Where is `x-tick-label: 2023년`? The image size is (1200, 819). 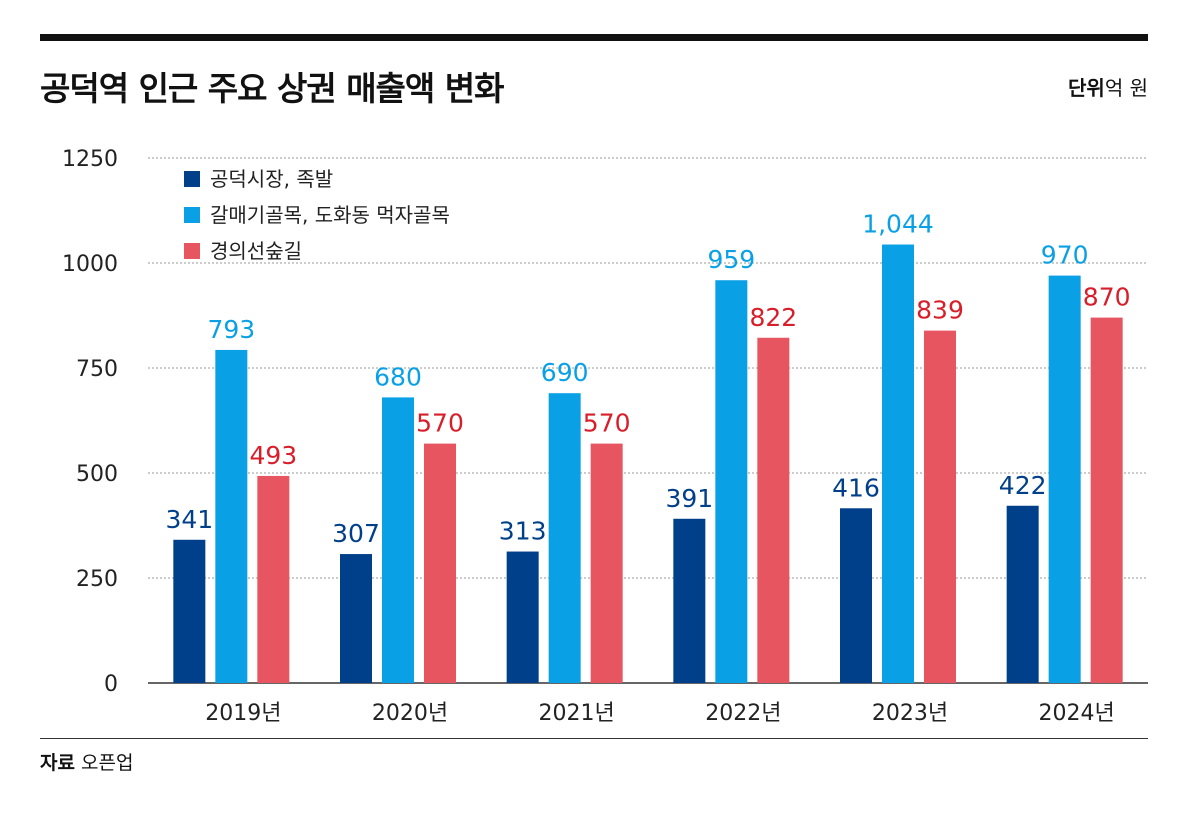
x-tick-label: 2023년 is located at coordinates (910, 713).